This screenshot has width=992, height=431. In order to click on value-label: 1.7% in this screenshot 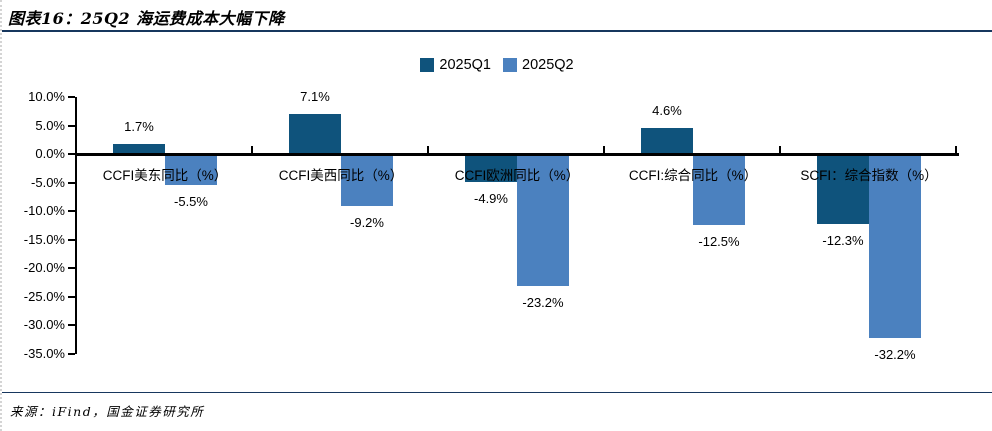, I will do `click(139, 127)`.